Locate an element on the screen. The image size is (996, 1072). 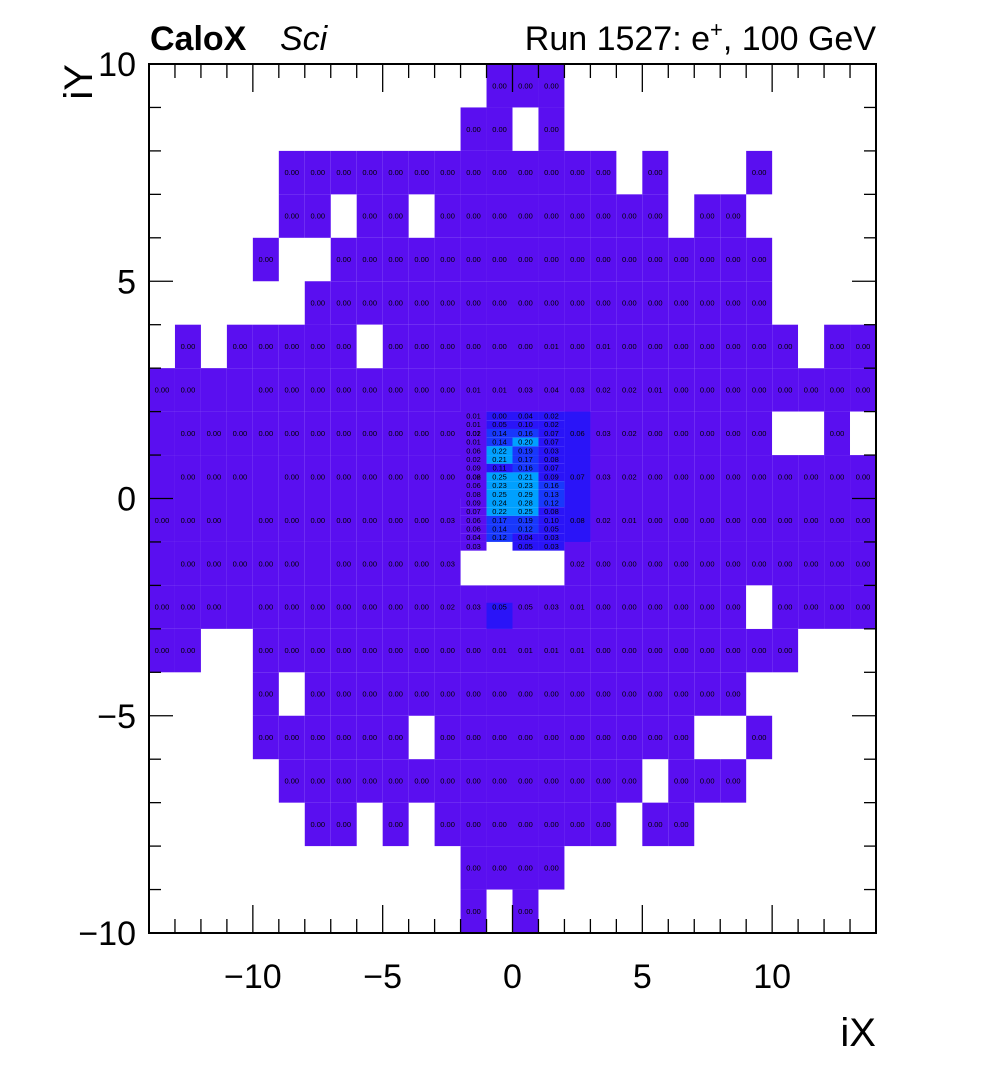
y-tick-label: −5 is located at coordinates (116, 717).